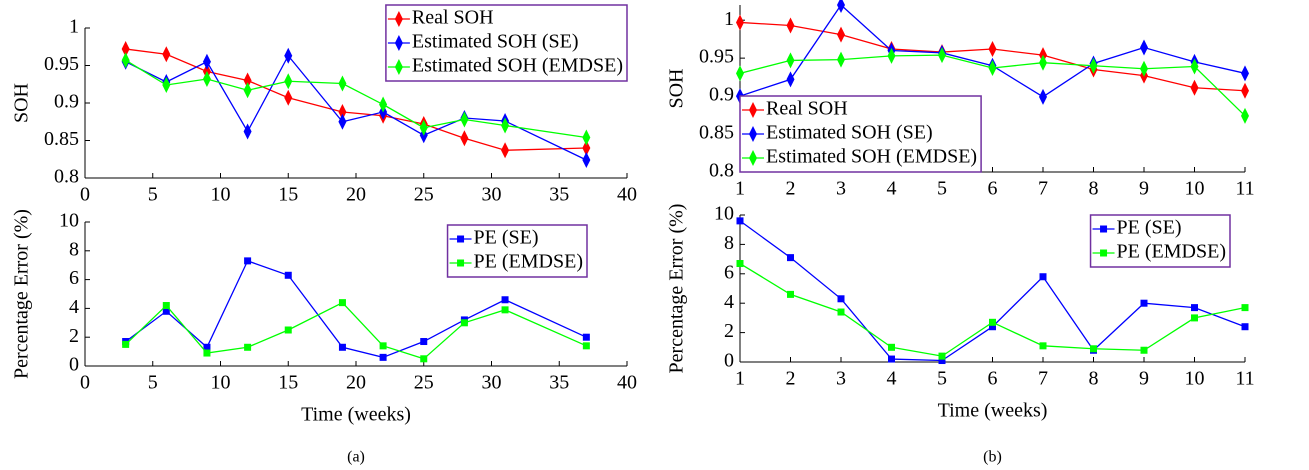  I want to click on caption: (a), so click(356, 457).